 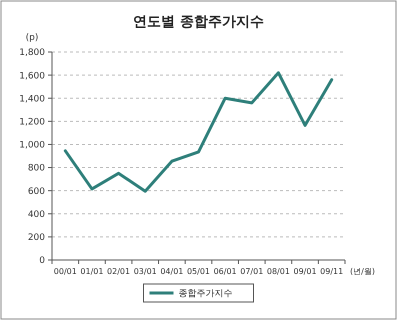 I want to click on x-tick-label: 05/01, so click(x=198, y=271).